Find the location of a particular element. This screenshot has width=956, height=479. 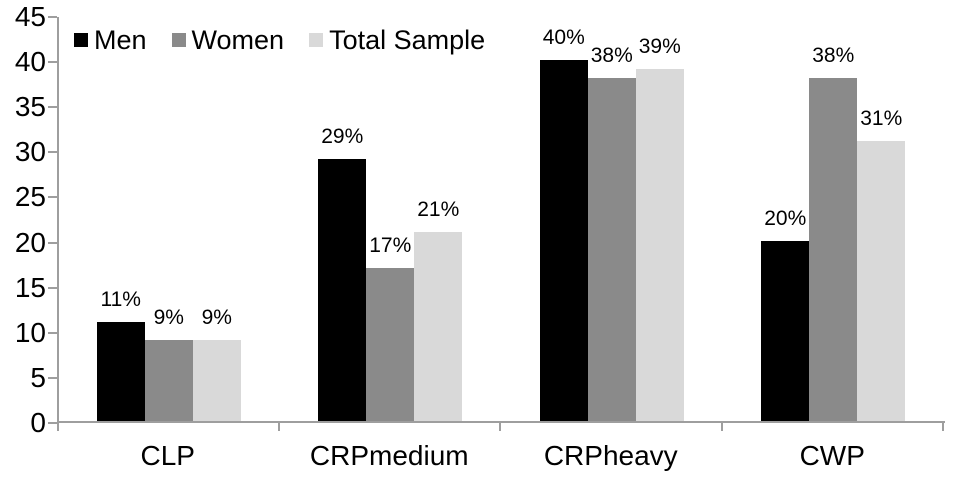

legend-label: Total Sample is located at coordinates (407, 40).